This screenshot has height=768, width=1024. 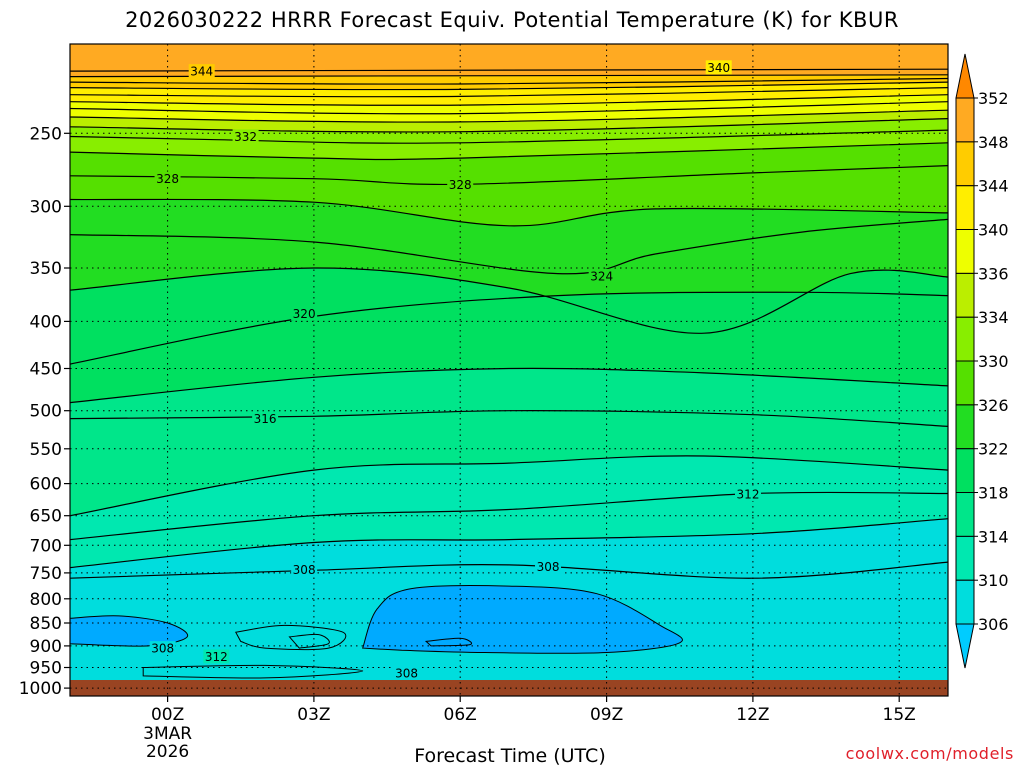 What do you see at coordinates (993, 405) in the screenshot?
I see `colorbar-label: 326` at bounding box center [993, 405].